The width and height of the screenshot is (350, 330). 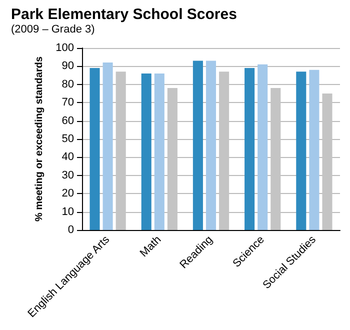 I want to click on y-tick-label: 50, so click(x=68, y=139).